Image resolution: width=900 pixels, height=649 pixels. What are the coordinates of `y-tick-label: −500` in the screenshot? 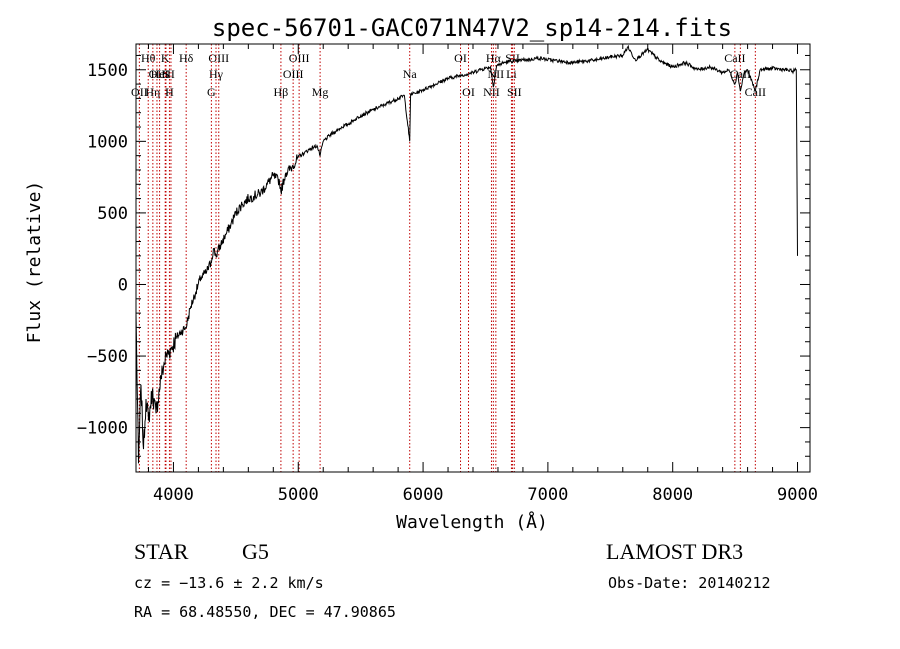 It's located at (107, 357).